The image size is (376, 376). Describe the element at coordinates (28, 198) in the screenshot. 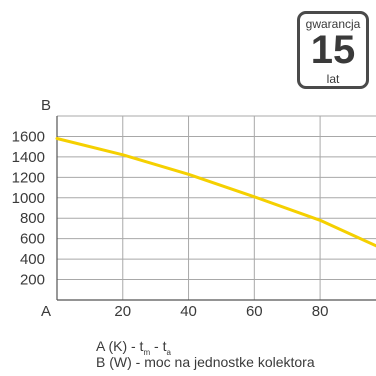

I see `y-tick-label: 1000` at that location.